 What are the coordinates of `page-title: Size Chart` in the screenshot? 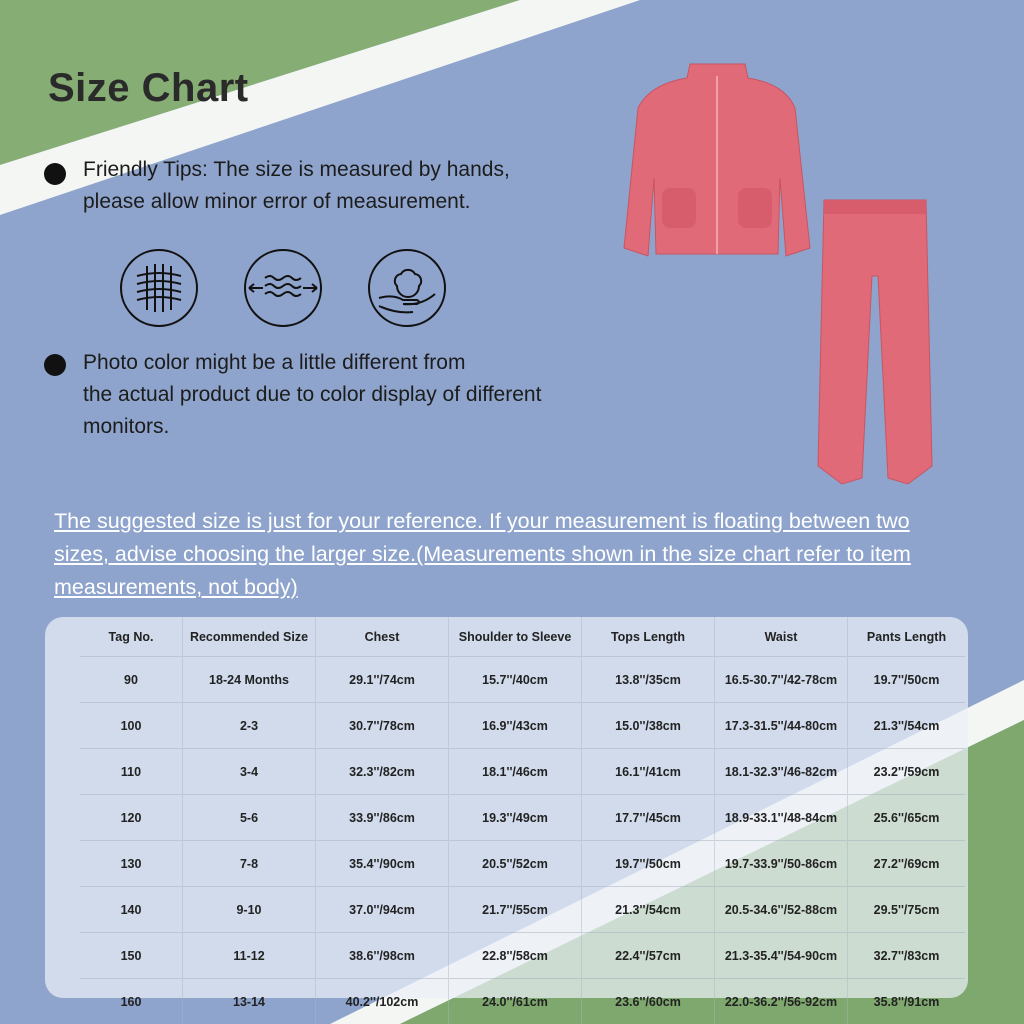 It's located at (148, 88).